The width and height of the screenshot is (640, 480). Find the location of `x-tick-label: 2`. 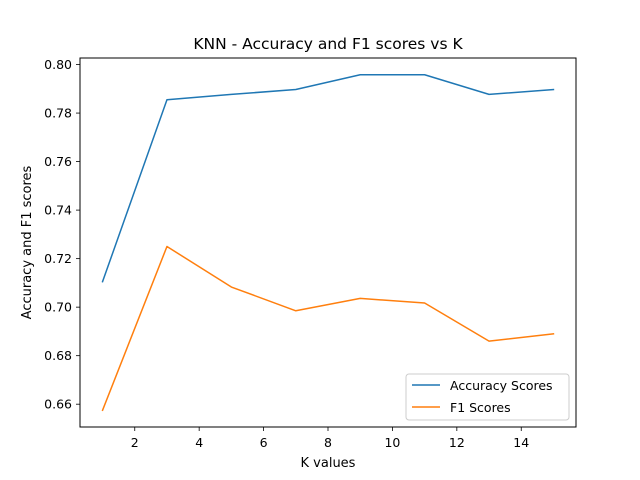

x-tick-label: 2 is located at coordinates (135, 442).